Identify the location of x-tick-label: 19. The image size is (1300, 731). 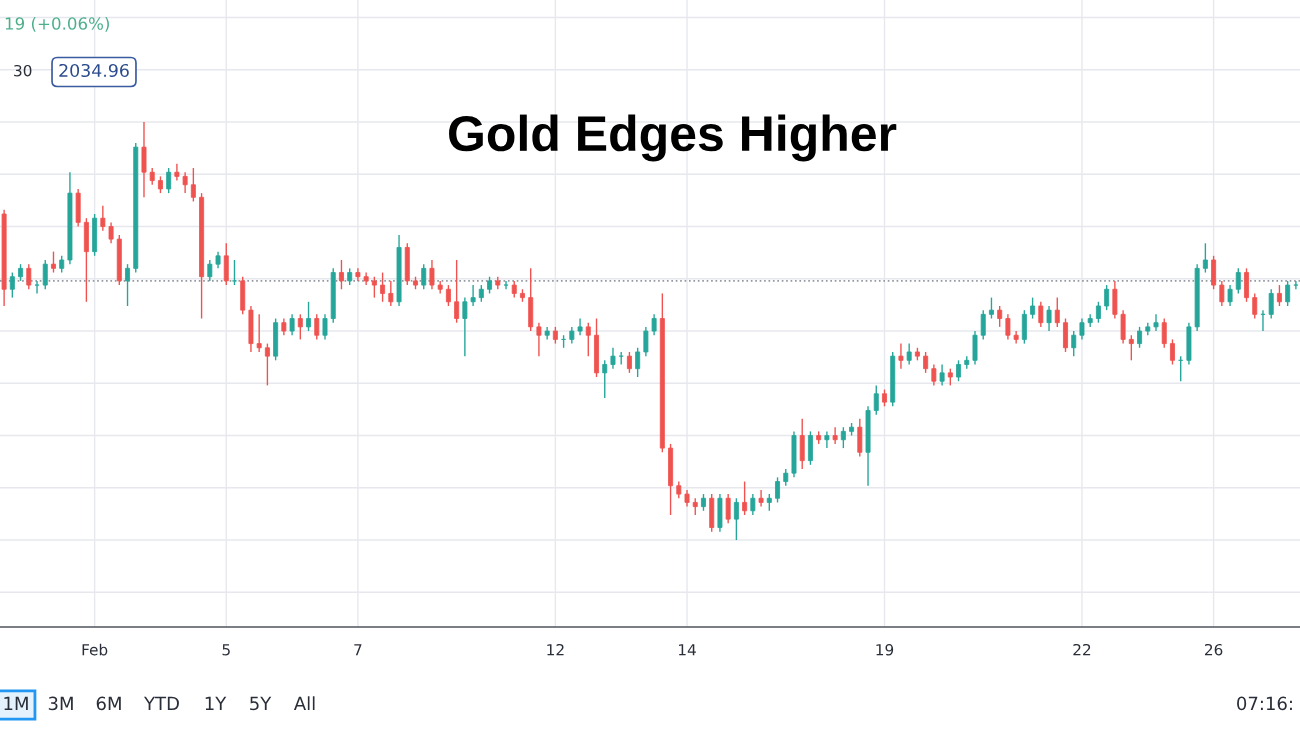
(885, 649).